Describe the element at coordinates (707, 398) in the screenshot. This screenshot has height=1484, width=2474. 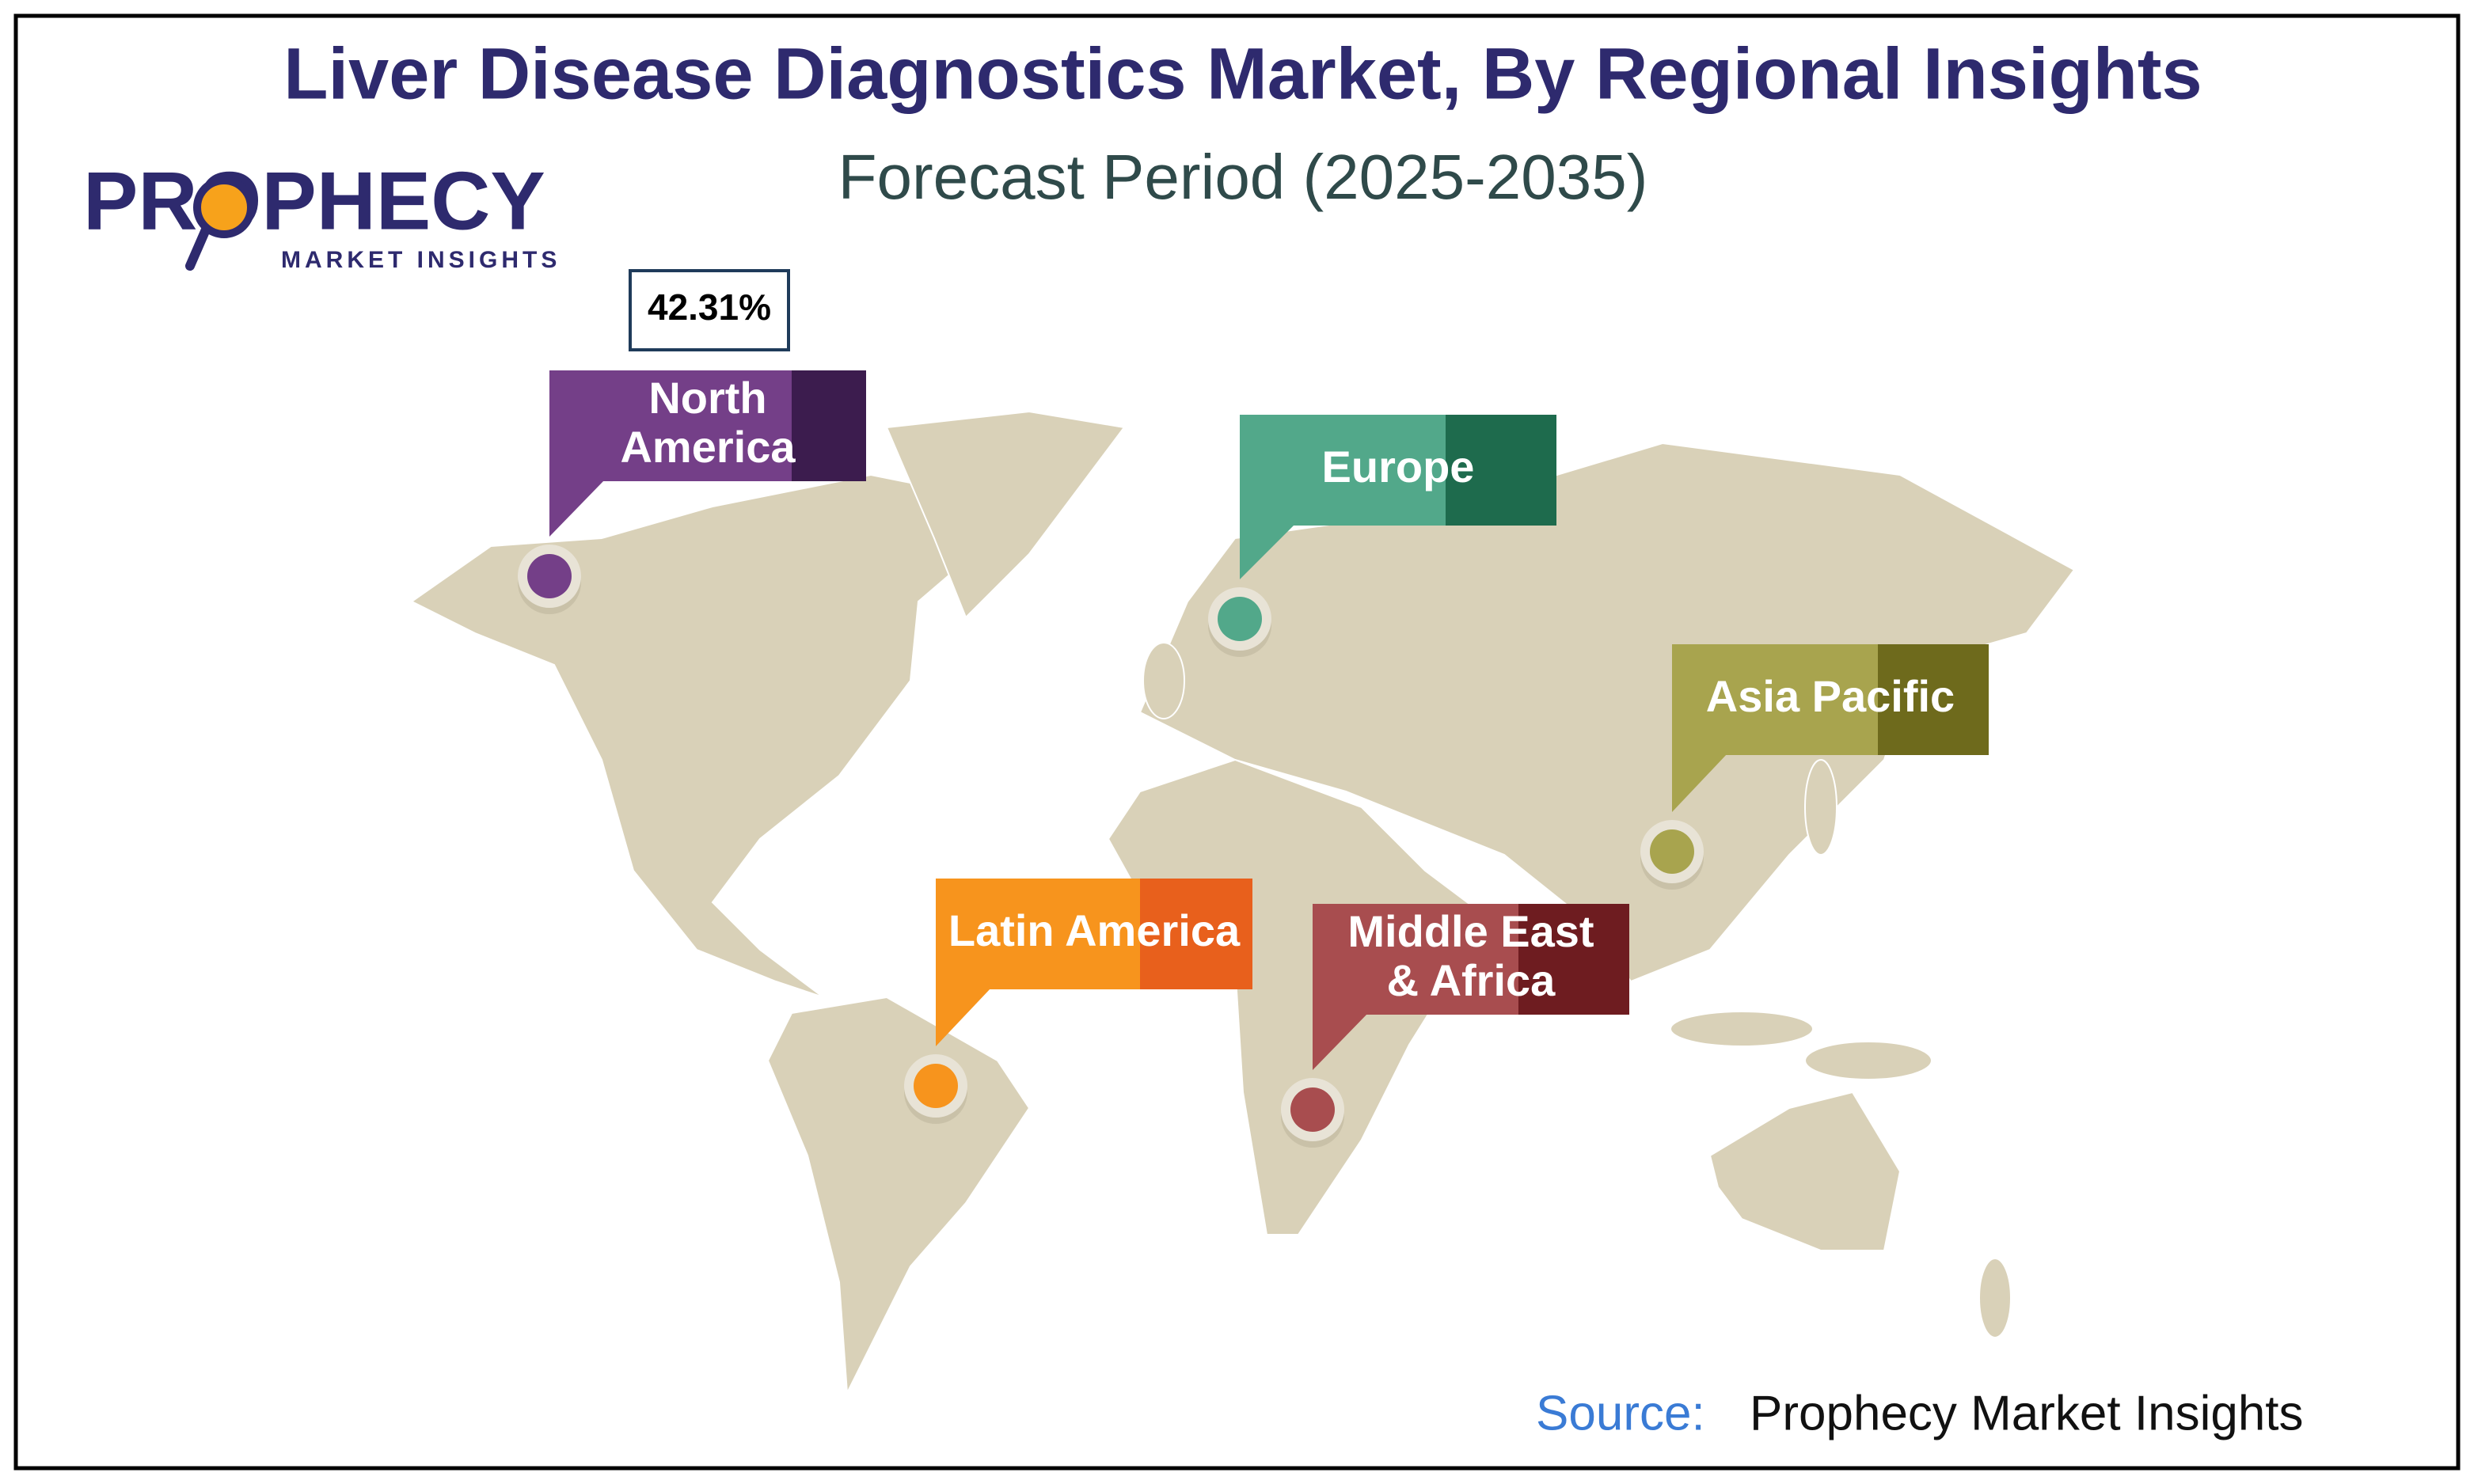
I see `region-label: North` at that location.